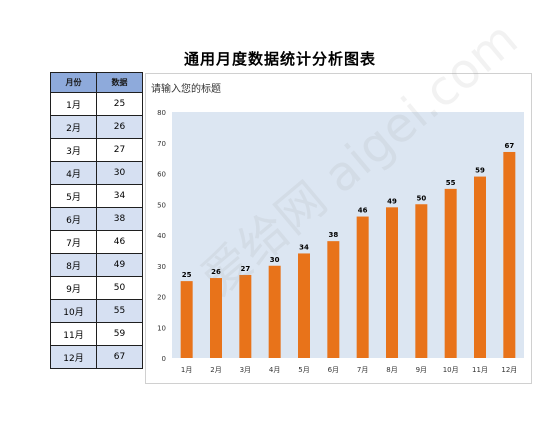  What do you see at coordinates (119, 242) in the screenshot?
I see `cell-value: 46` at bounding box center [119, 242].